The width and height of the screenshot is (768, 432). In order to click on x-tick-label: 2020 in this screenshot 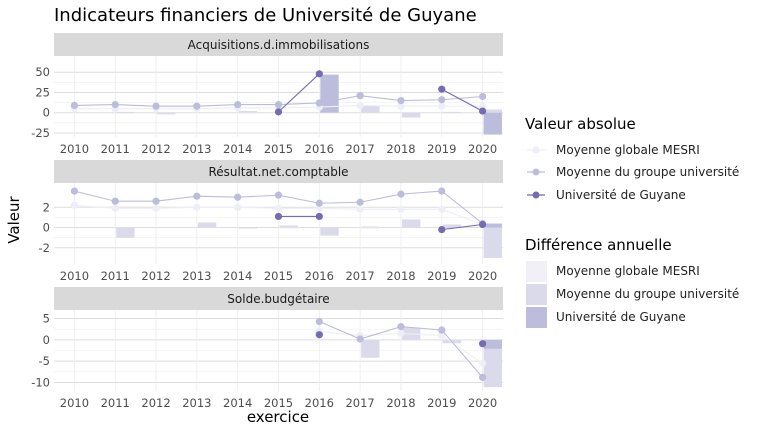, I will do `click(482, 276)`.